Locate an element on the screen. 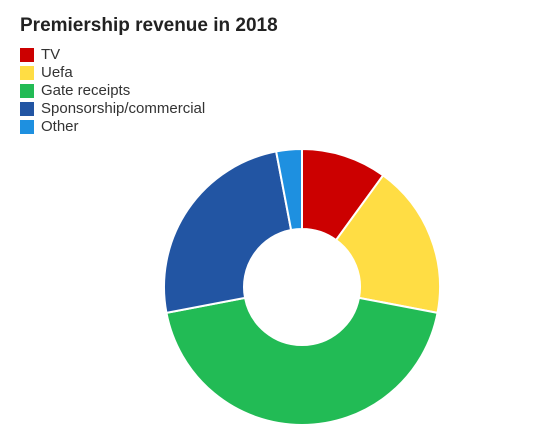 Image resolution: width=537 pixels, height=436 pixels. legend-swatch-sponsorship is located at coordinates (27, 109).